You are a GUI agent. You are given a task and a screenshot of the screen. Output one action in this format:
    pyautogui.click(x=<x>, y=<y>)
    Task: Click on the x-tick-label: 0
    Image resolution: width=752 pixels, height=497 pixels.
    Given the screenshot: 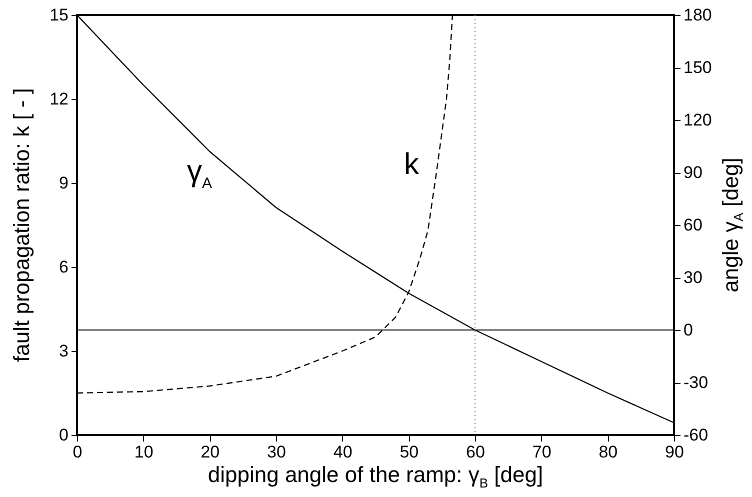 What is the action you would take?
    pyautogui.click(x=77, y=452)
    